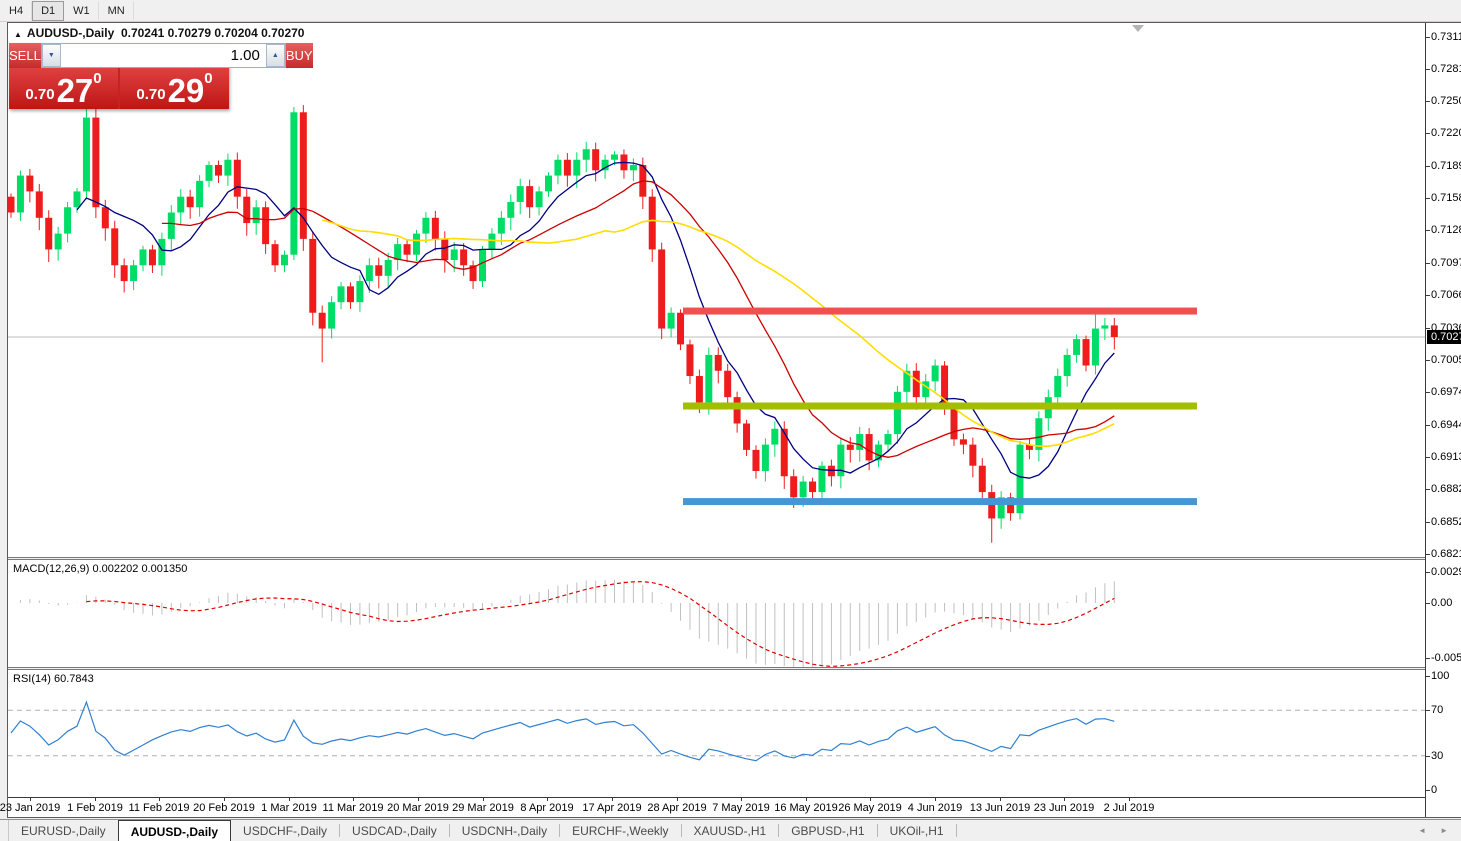 This screenshot has height=841, width=1461. Describe the element at coordinates (940, 502) in the screenshot. I see `support-line` at that location.